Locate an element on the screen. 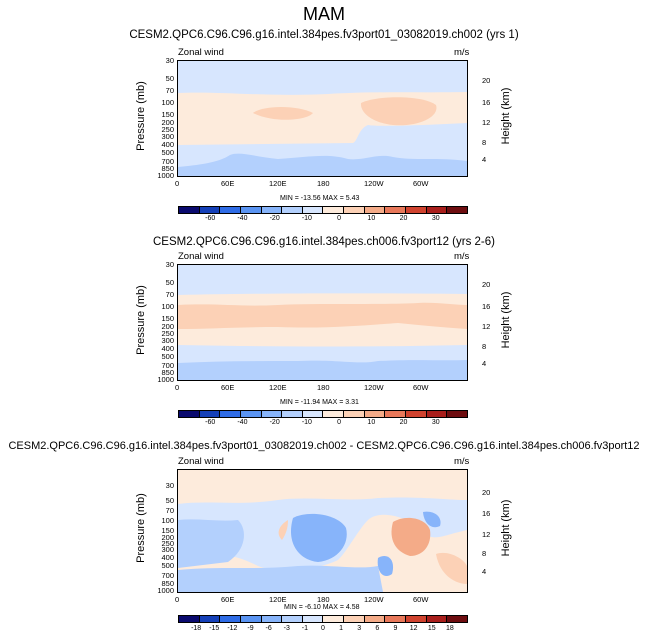  ytick: 700 is located at coordinates (167, 161).